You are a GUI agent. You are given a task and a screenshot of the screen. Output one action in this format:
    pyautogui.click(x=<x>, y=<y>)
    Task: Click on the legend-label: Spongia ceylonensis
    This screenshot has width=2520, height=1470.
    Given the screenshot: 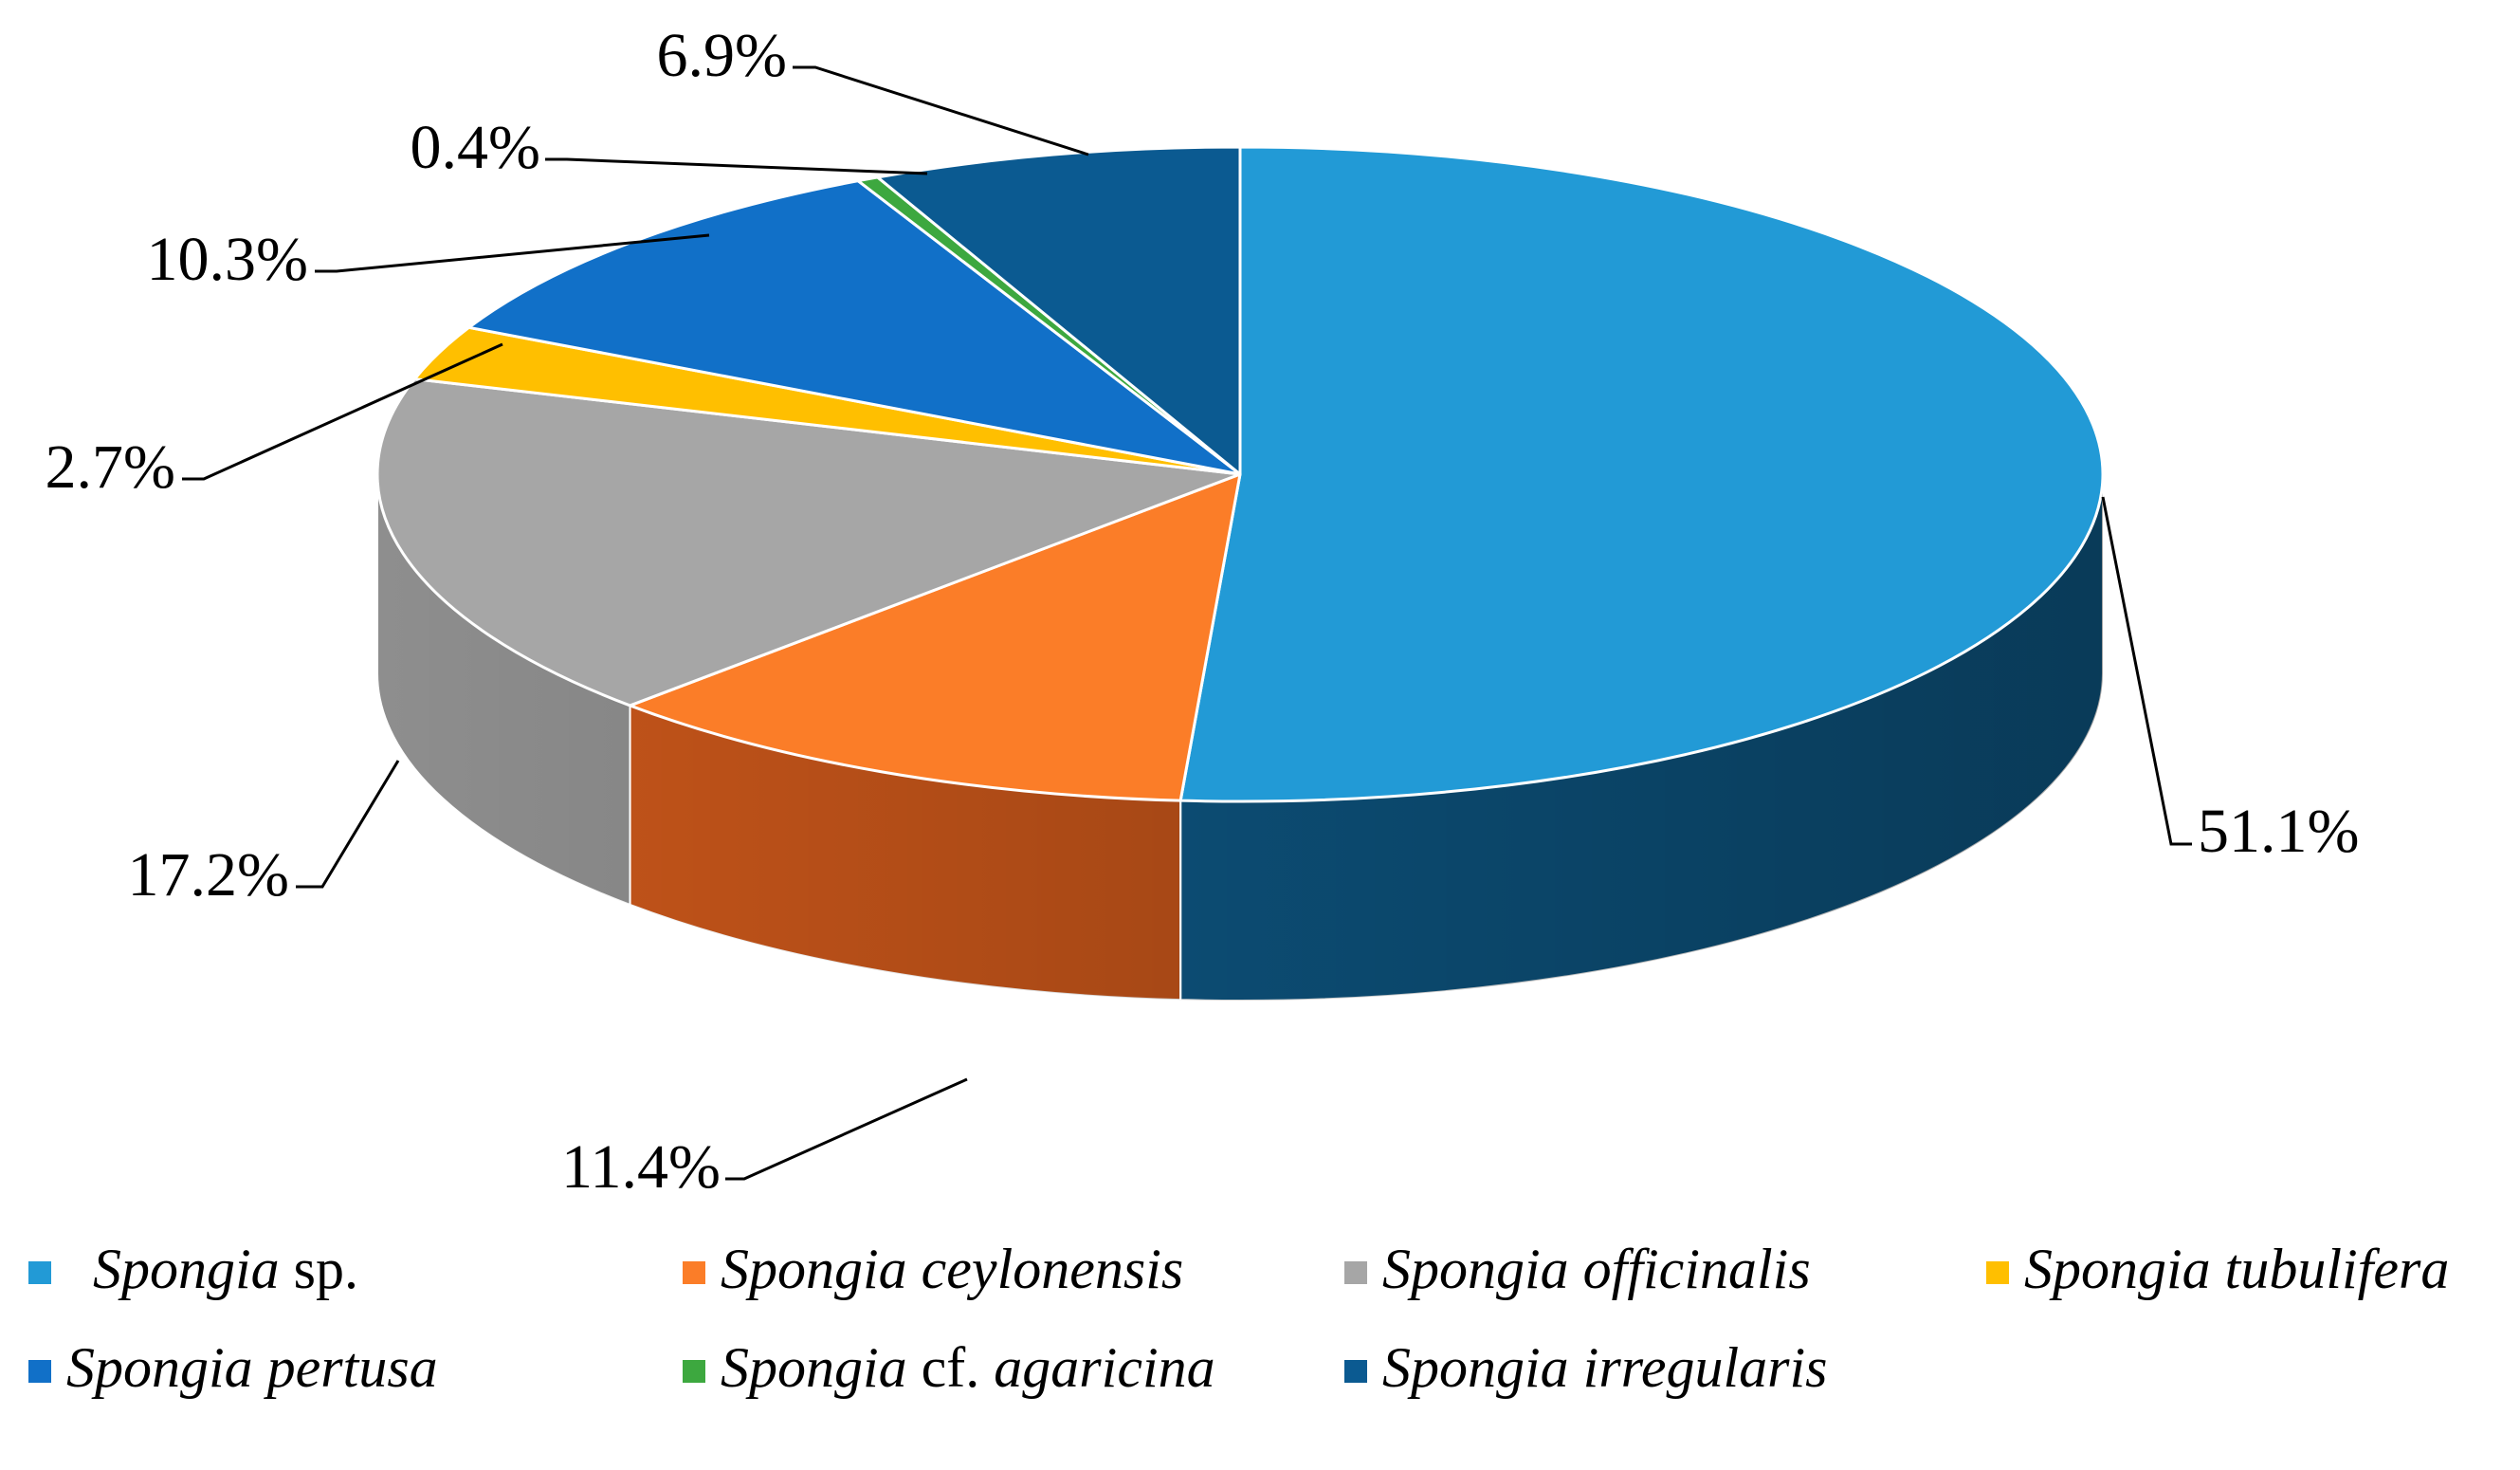 What is the action you would take?
    pyautogui.click(x=952, y=1269)
    